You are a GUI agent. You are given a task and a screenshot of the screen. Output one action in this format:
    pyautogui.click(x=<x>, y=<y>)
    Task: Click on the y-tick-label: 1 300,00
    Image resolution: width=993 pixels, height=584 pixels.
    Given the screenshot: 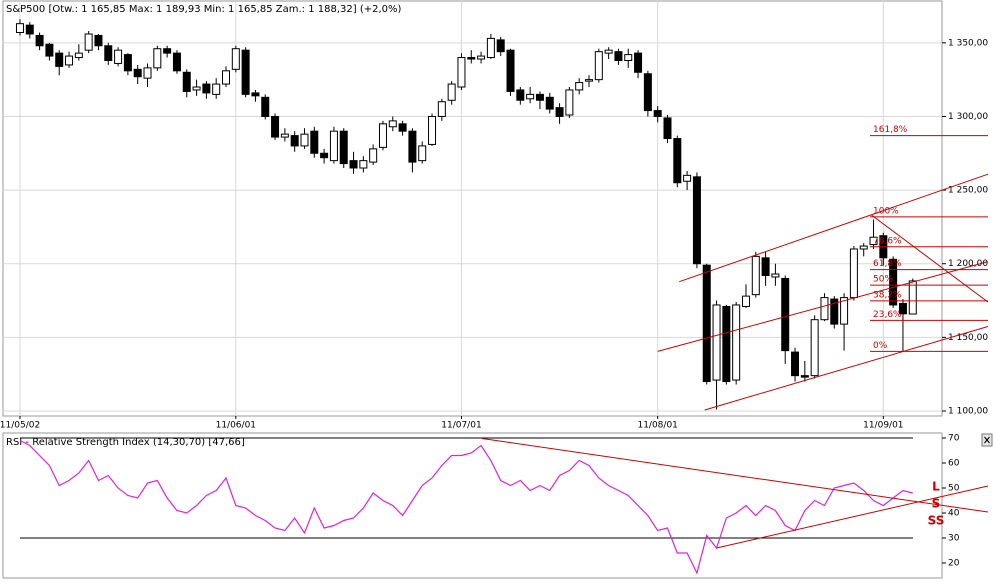 What is the action you would take?
    pyautogui.click(x=968, y=117)
    